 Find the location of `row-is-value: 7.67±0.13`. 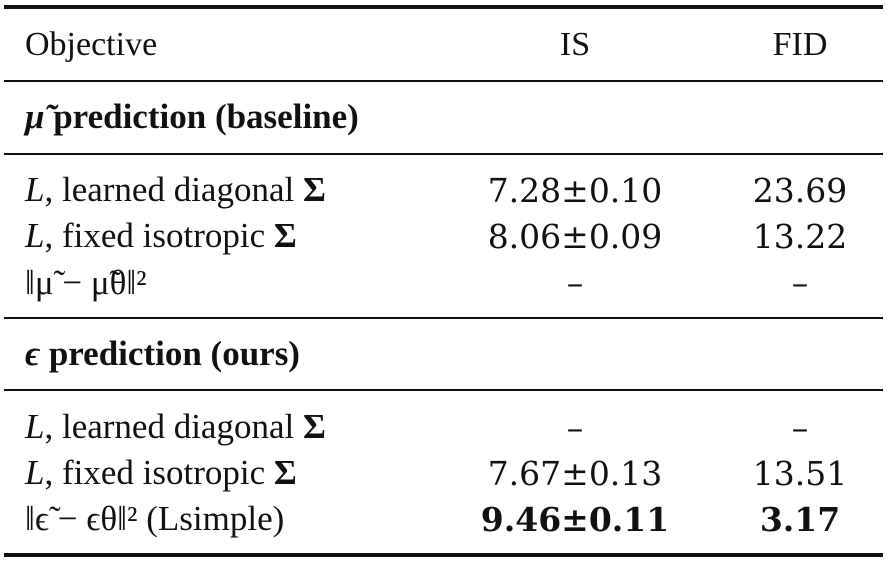

row-is-value: 7.67±0.13 is located at coordinates (575, 473).